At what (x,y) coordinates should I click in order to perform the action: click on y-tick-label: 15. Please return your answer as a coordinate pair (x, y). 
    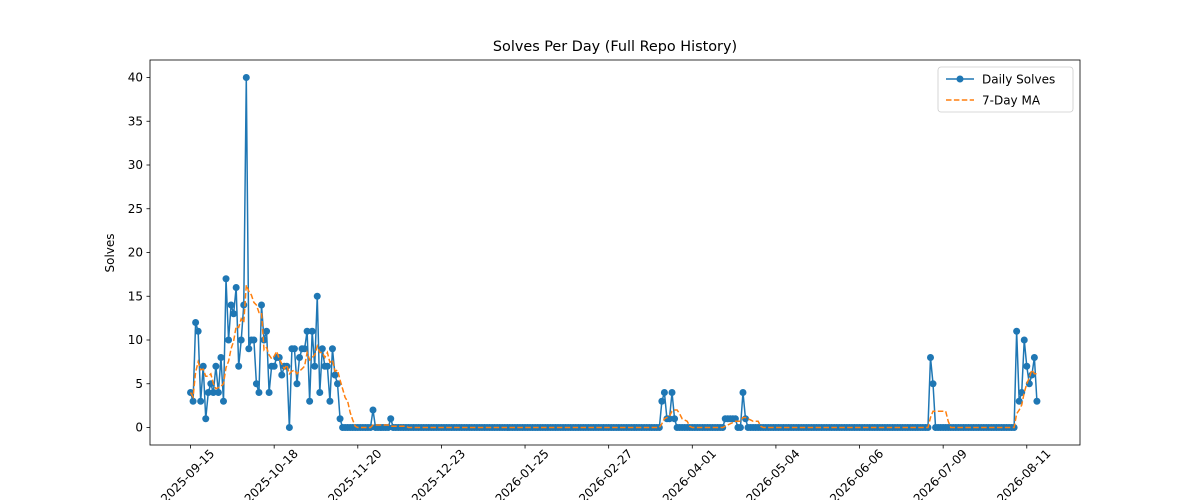
    Looking at the image, I should click on (135, 296).